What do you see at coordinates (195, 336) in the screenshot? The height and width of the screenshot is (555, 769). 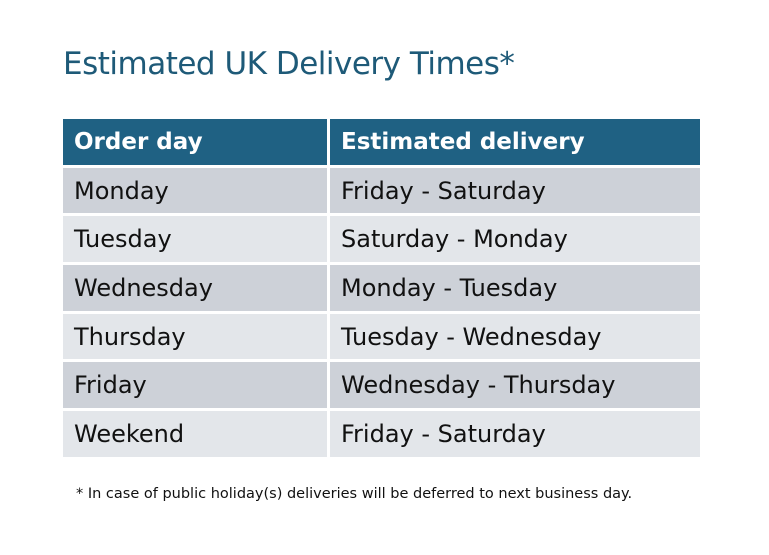 I see `order-day-cell: Thursday` at bounding box center [195, 336].